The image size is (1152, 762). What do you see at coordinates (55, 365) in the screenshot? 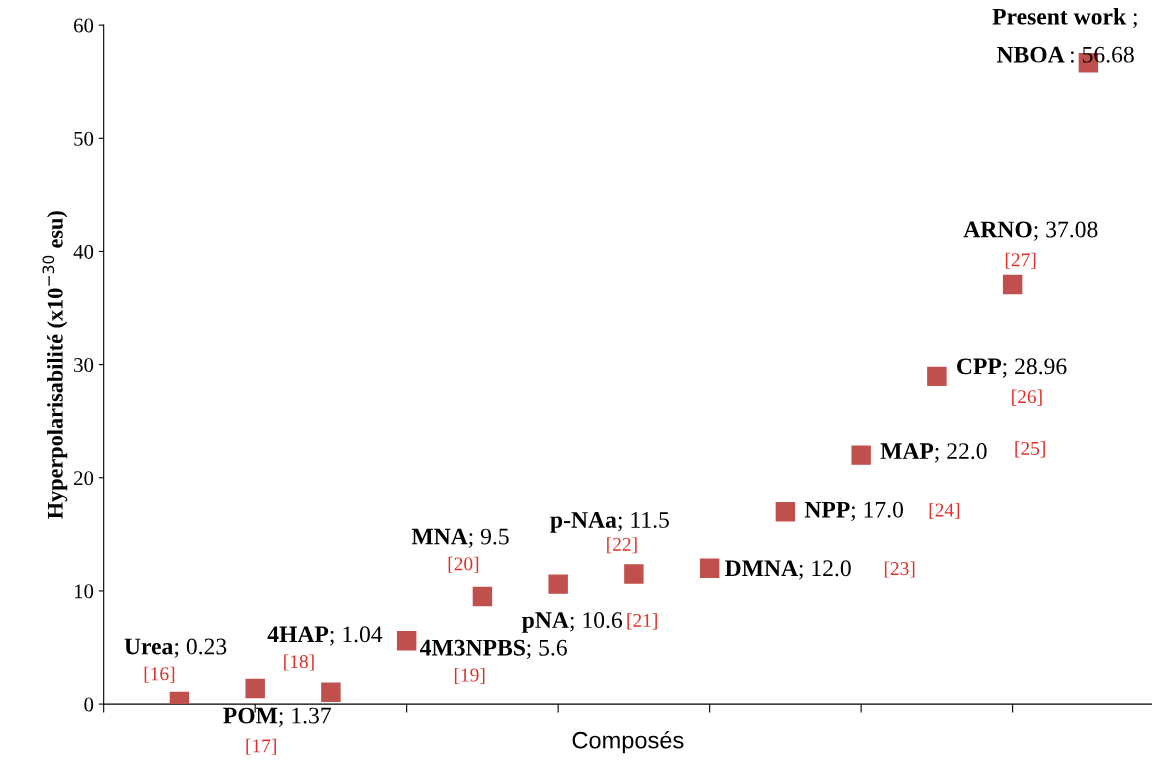
I see `y-axis-title: Hyperpolarisabilité (x10$^{−30}$ esu)` at bounding box center [55, 365].